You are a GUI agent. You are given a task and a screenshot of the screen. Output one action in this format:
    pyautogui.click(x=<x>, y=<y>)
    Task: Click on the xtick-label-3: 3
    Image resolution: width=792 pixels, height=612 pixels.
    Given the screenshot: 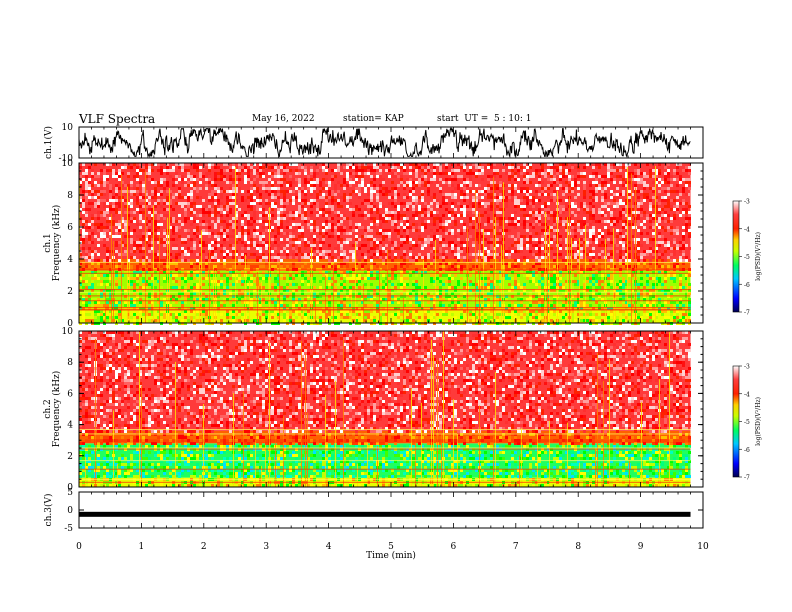 What is the action you would take?
    pyautogui.click(x=266, y=547)
    